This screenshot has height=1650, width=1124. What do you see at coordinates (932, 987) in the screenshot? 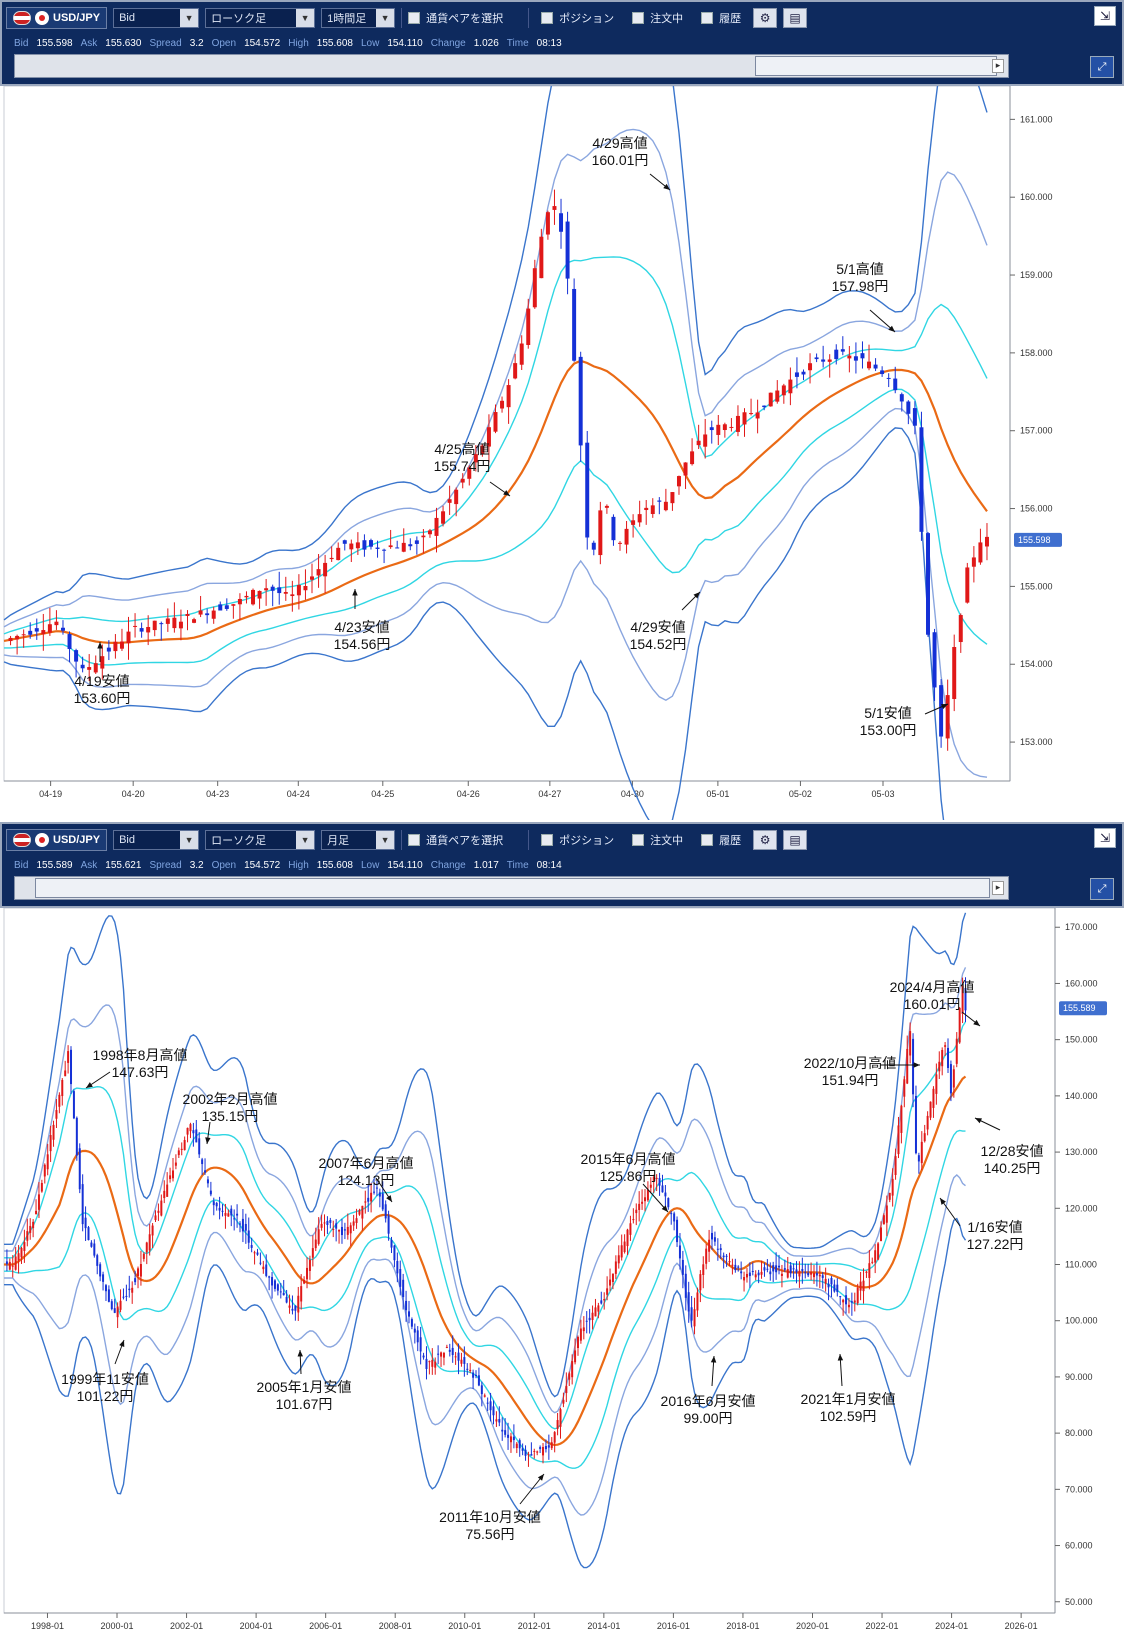
I see `annotation-title: 2024/4月高値` at bounding box center [932, 987].